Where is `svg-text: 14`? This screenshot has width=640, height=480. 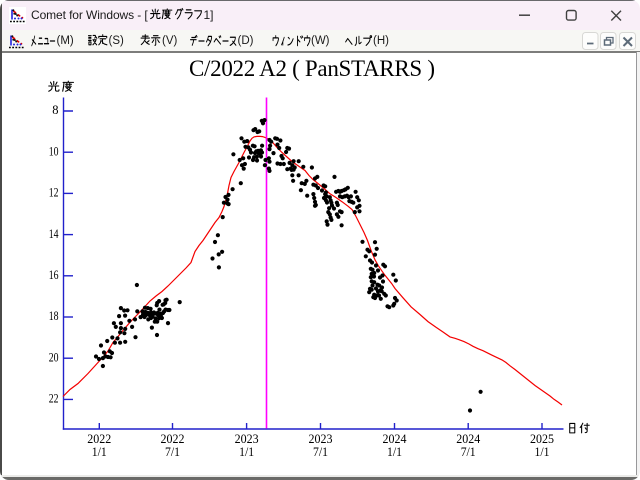
svg-text: 14 is located at coordinates (54, 233).